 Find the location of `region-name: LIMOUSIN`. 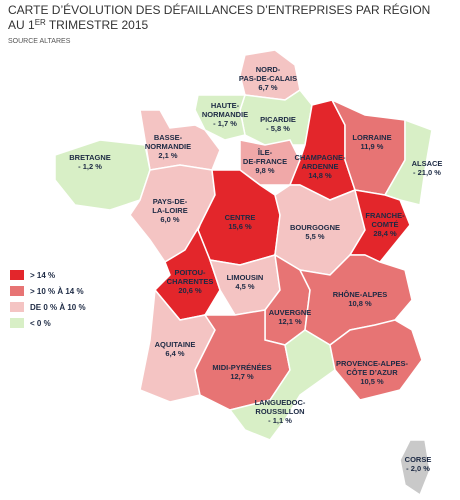

region-name: LIMOUSIN is located at coordinates (245, 277).